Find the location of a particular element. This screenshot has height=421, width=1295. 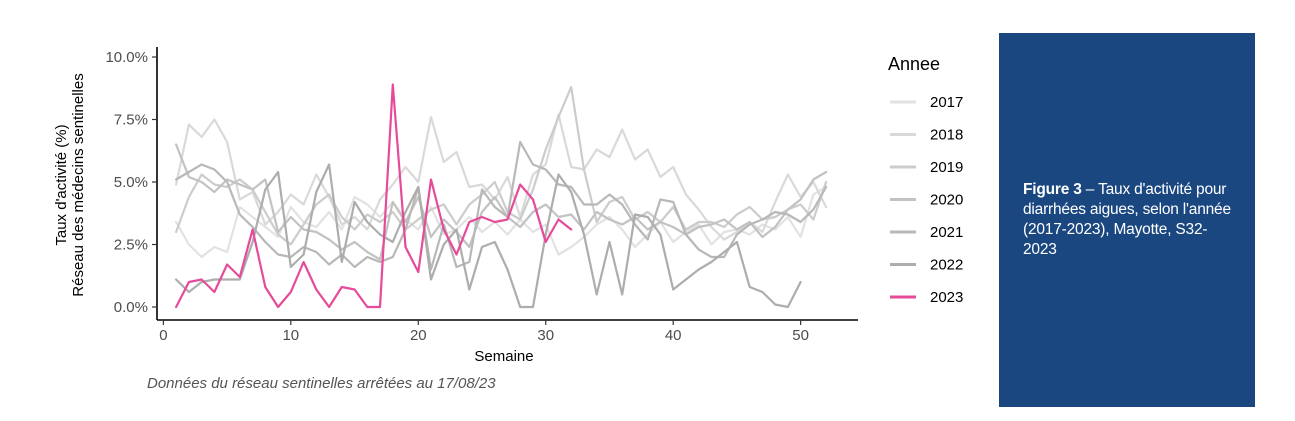

legend: 2017 2018 2019 2020 2021 2022 2023 is located at coordinates (926, 200).